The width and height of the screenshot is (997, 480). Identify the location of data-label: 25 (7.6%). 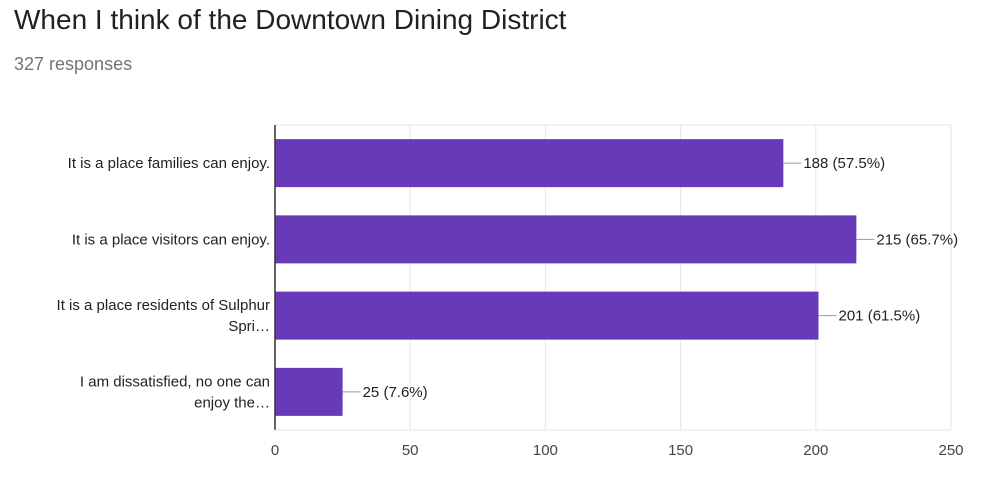
(395, 392).